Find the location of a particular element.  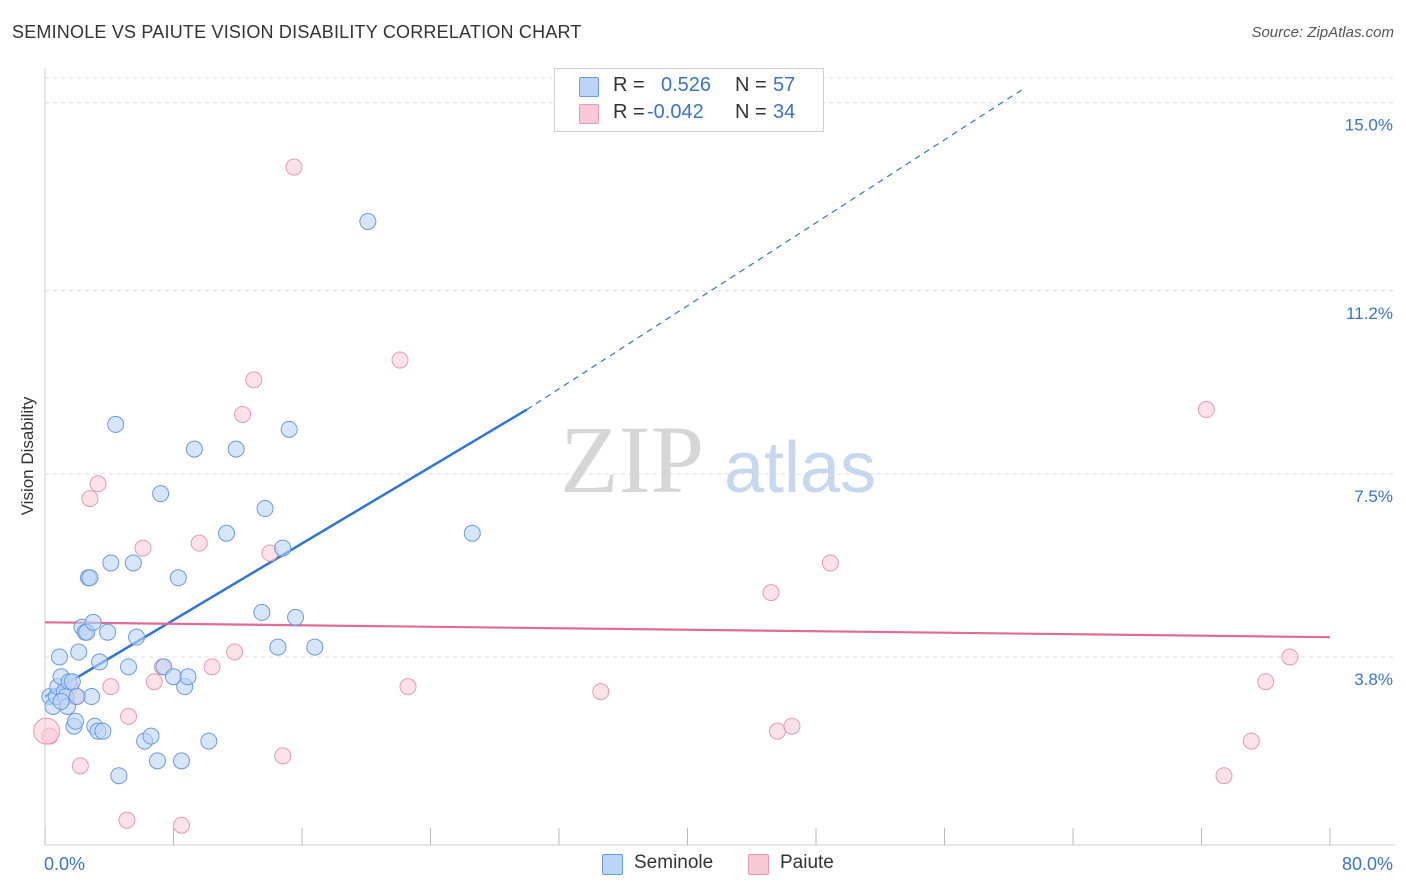

y-tick-label: 7.5% is located at coordinates (1373, 496).